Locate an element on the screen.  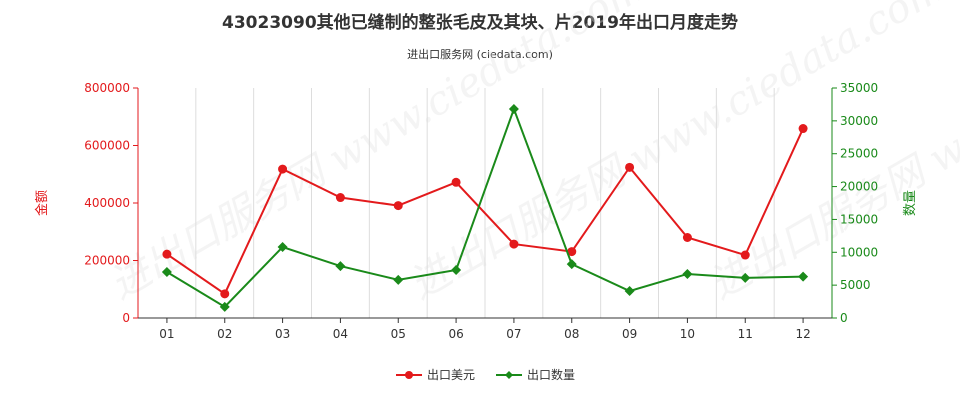
y-tick-label-right: 5000 is located at coordinates (855, 285).